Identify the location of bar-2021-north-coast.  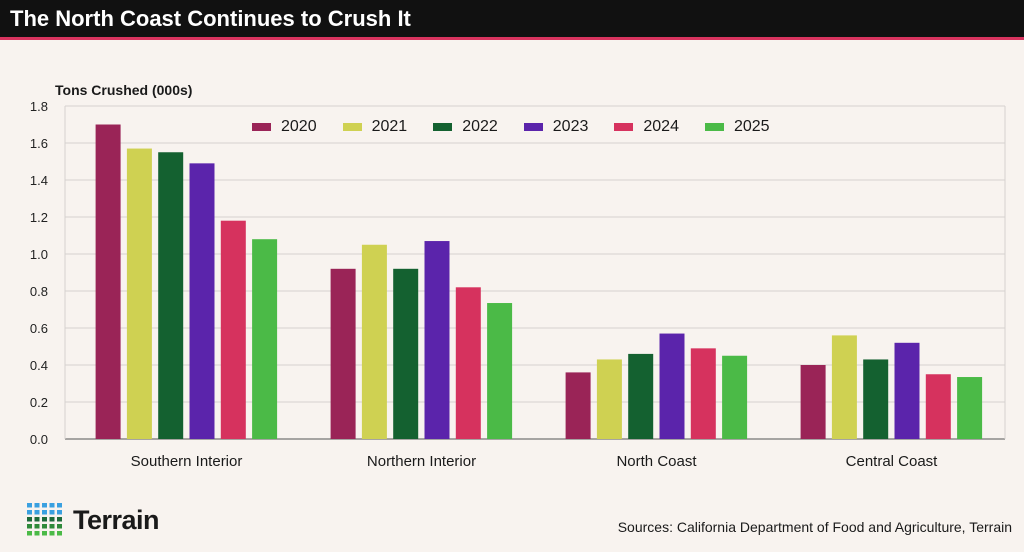
(609, 399).